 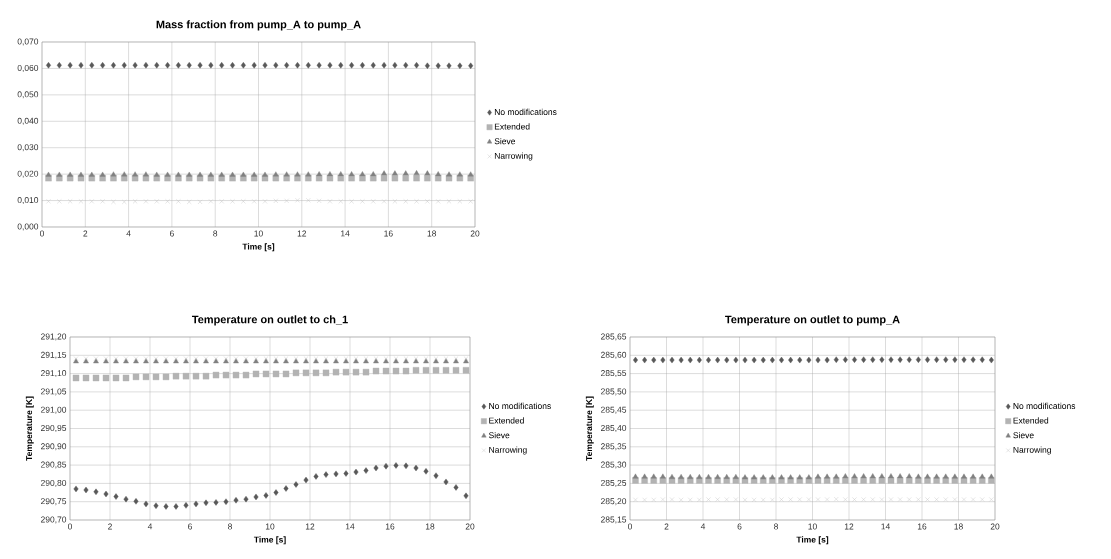 I want to click on y-tick-label: 0,030, so click(x=28, y=148).